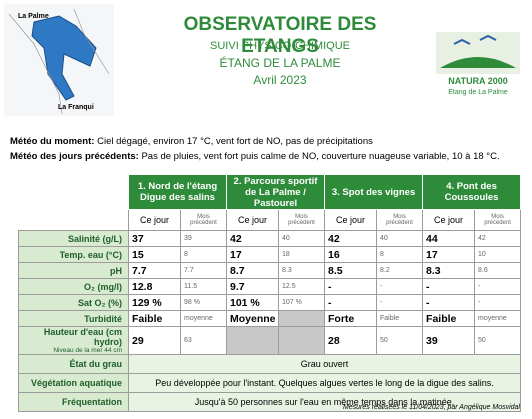 The width and height of the screenshot is (532, 419). Describe the element at coordinates (252, 270) in the screenshot. I see `value-cell: 8.7` at that location.